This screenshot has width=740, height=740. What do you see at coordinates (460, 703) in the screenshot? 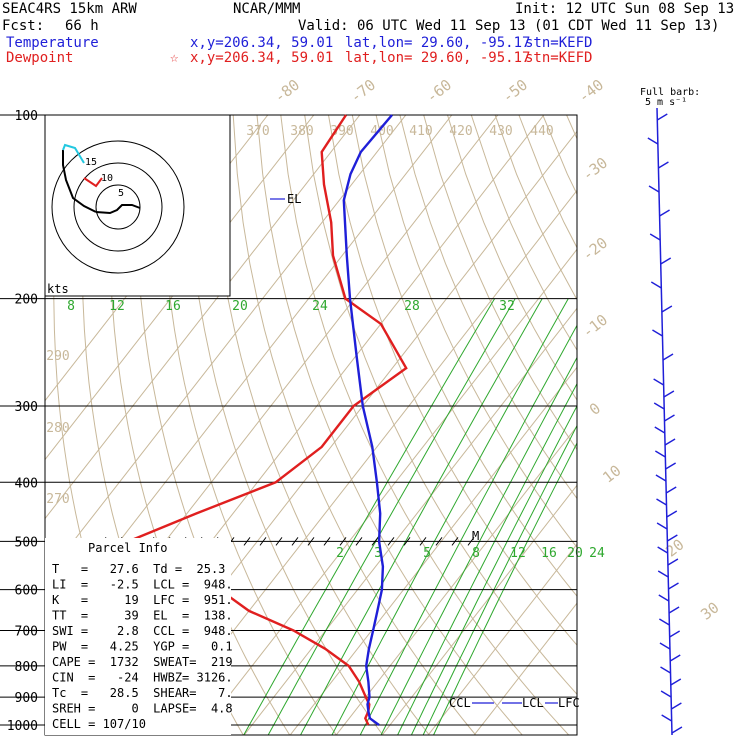
I see `ccl-marker-label: CCL` at bounding box center [460, 703].